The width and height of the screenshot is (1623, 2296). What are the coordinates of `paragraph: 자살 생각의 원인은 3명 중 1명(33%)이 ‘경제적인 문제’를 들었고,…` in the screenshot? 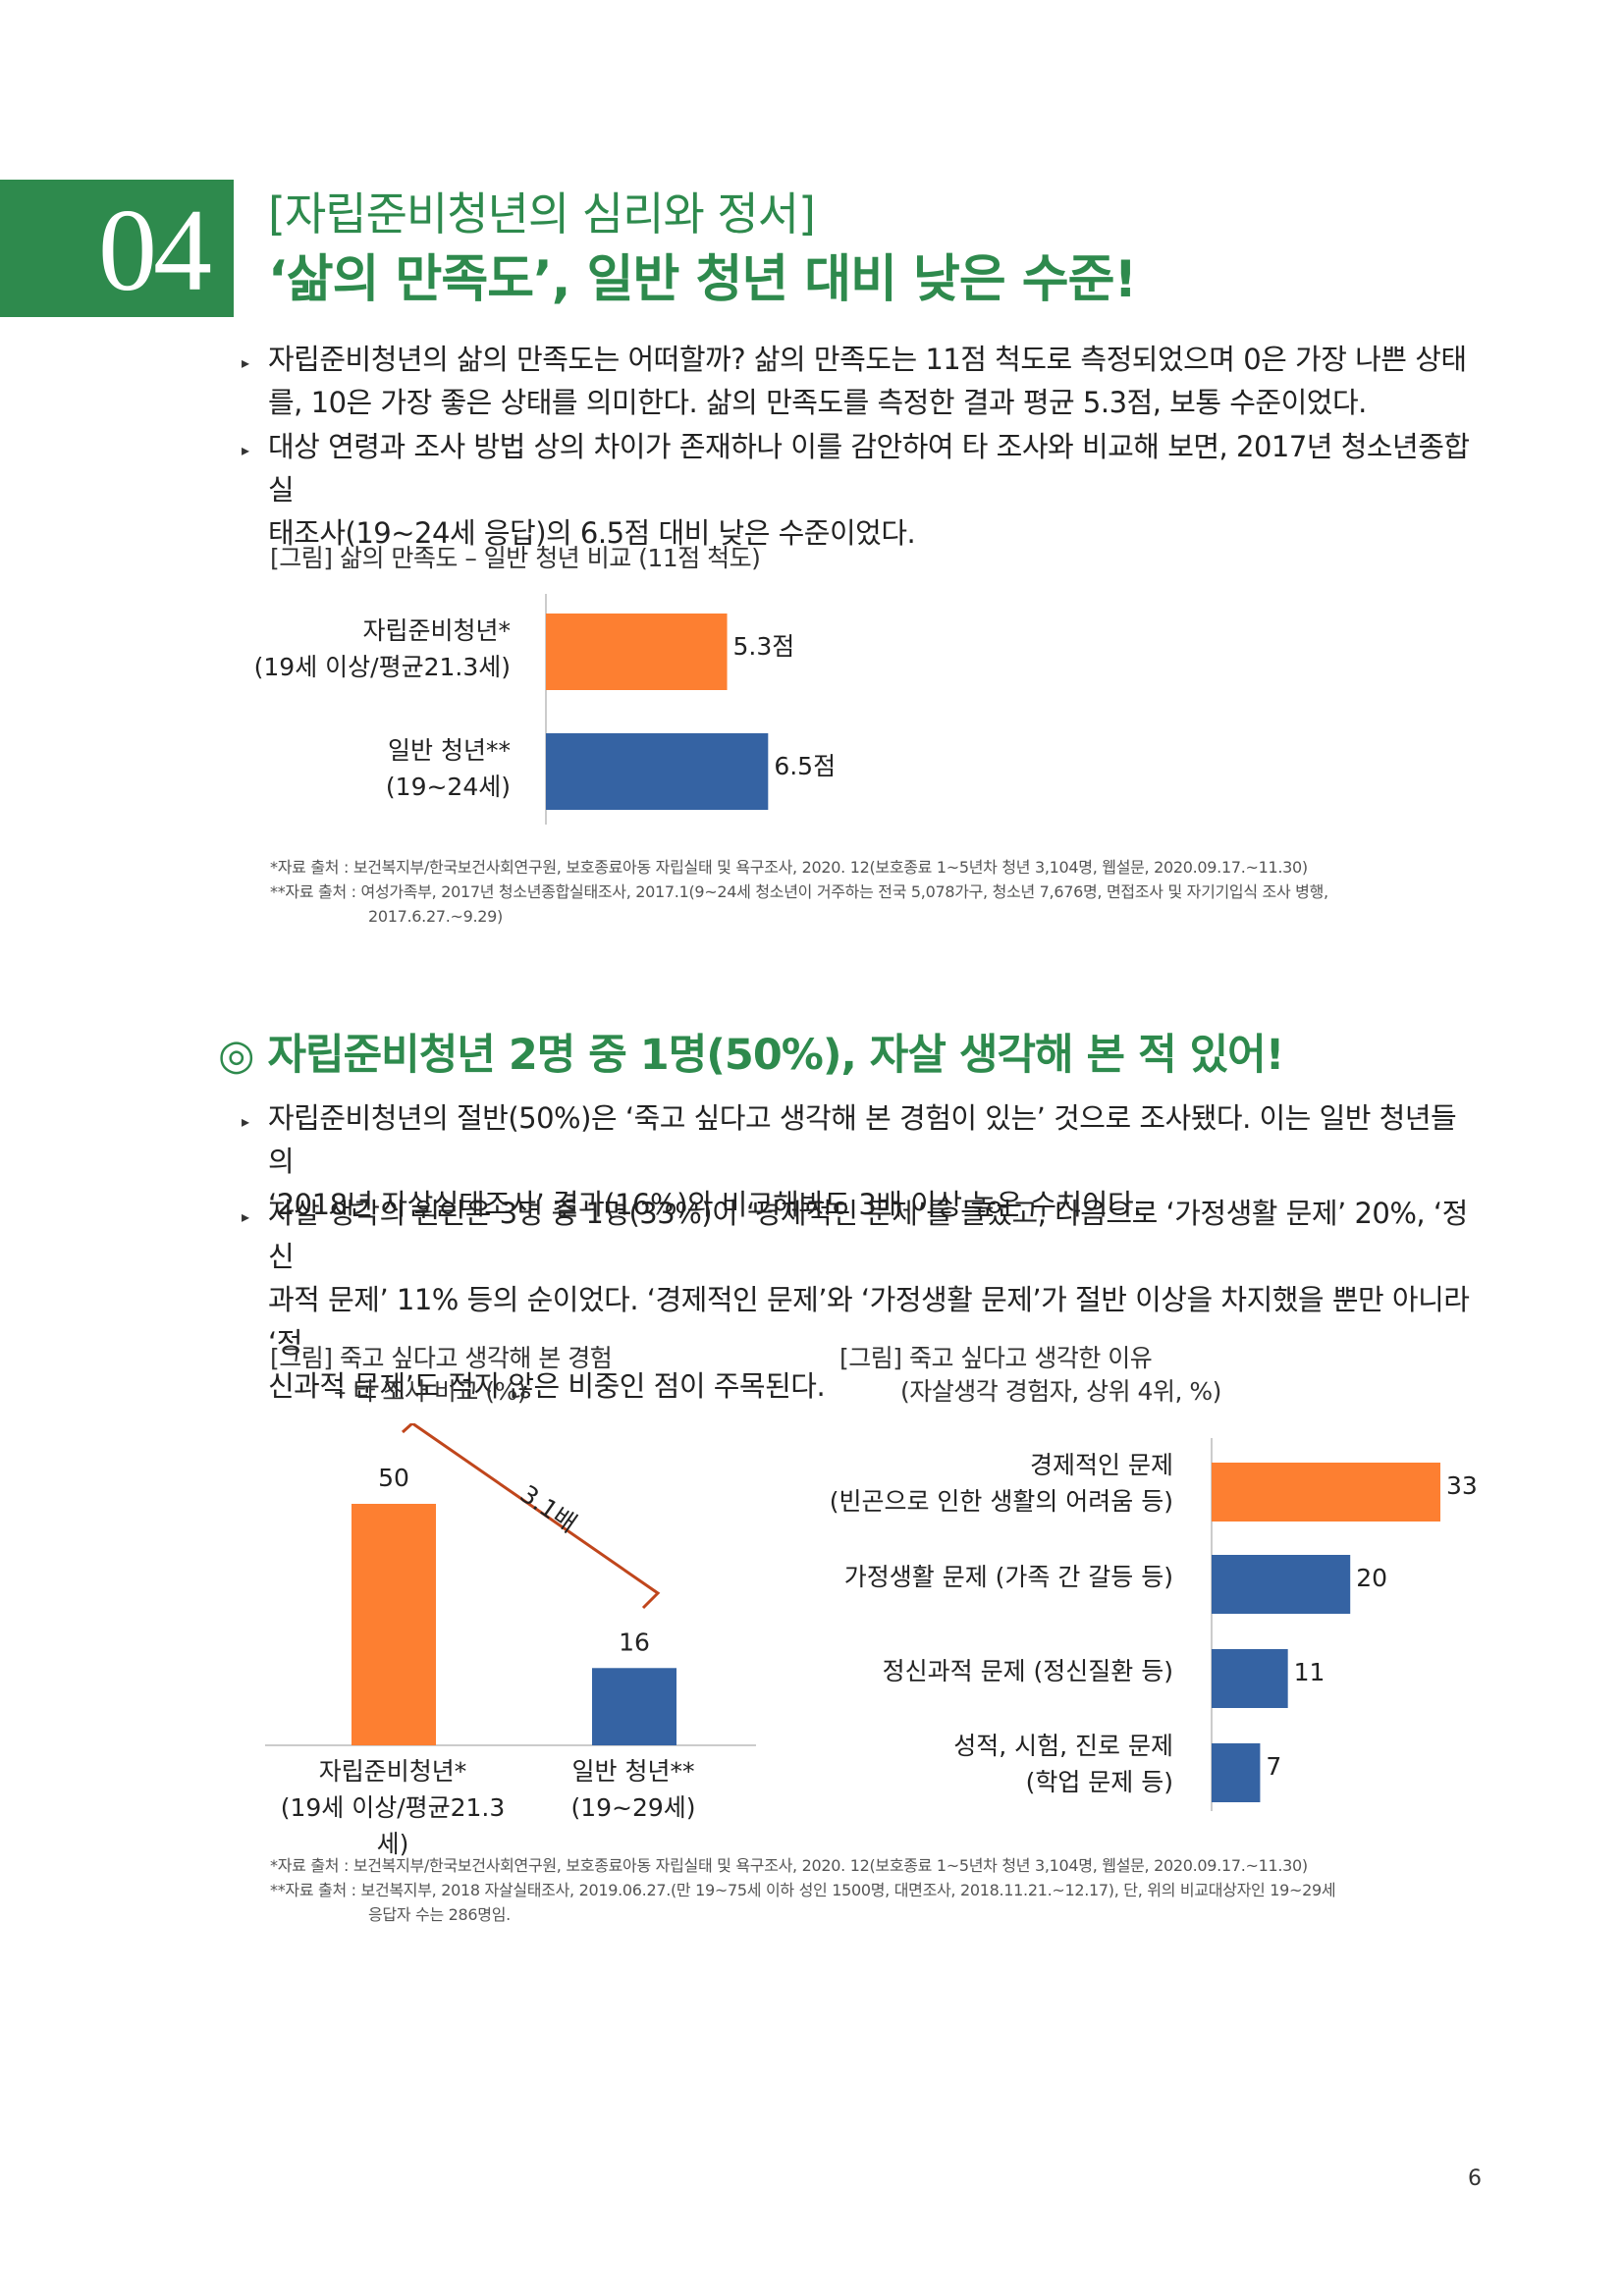 It's located at (872, 1300).